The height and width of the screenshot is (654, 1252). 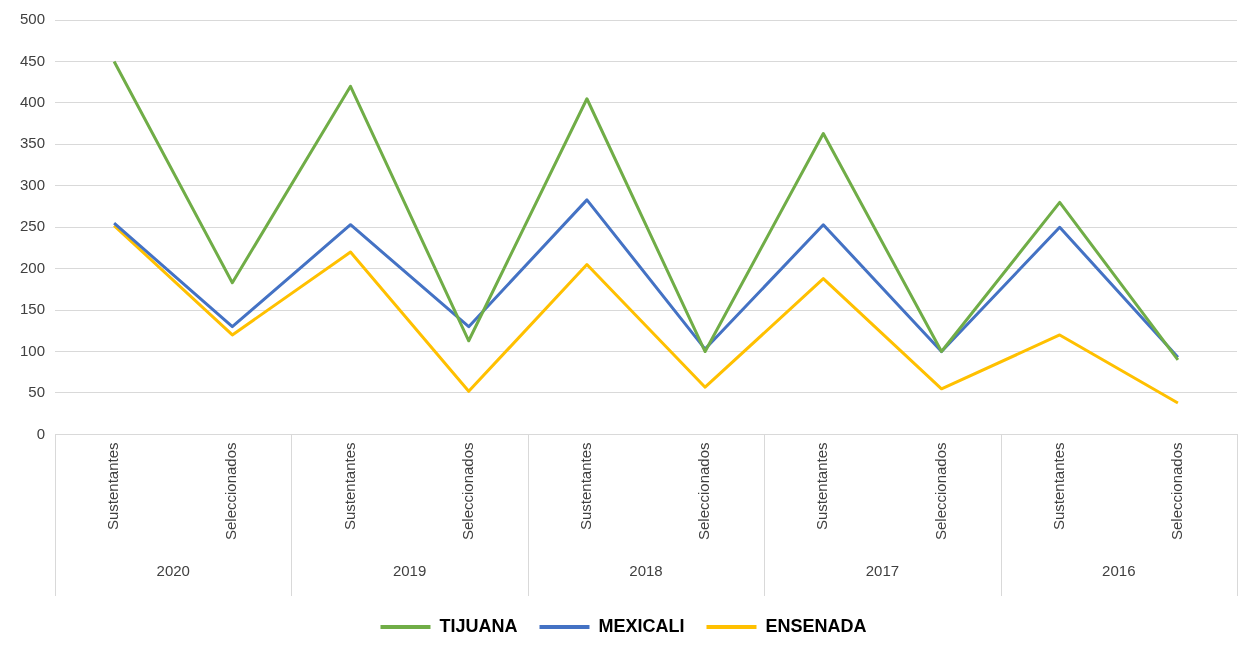 What do you see at coordinates (882, 571) in the screenshot?
I see `text: 2017` at bounding box center [882, 571].